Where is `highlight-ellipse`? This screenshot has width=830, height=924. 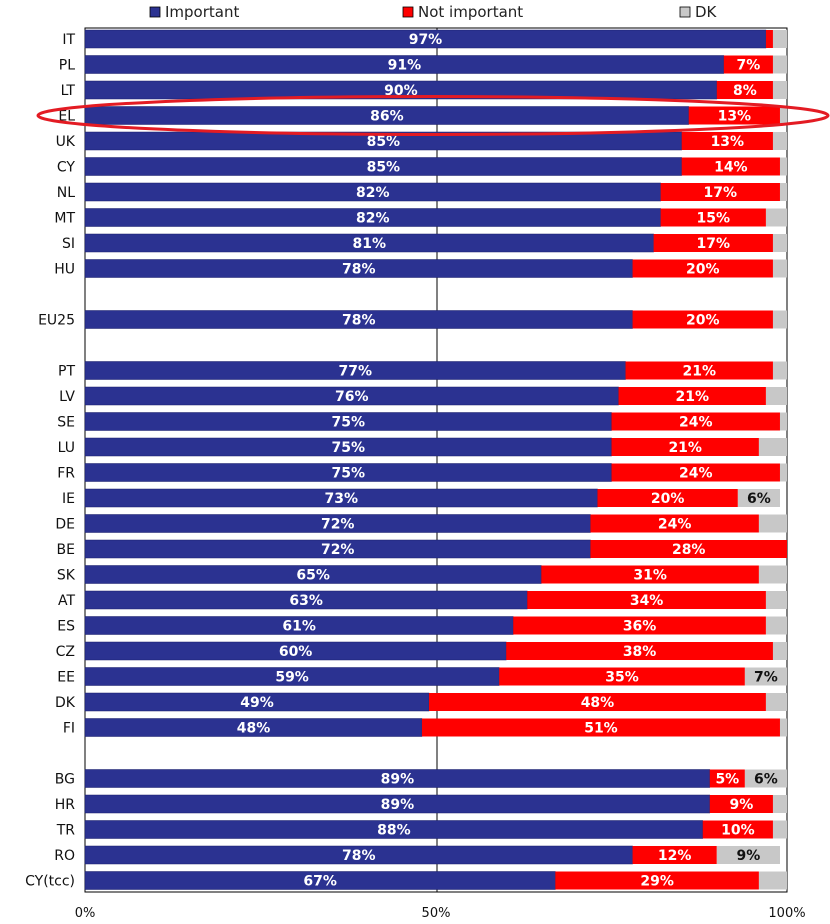 highlight-ellipse is located at coordinates (433, 115).